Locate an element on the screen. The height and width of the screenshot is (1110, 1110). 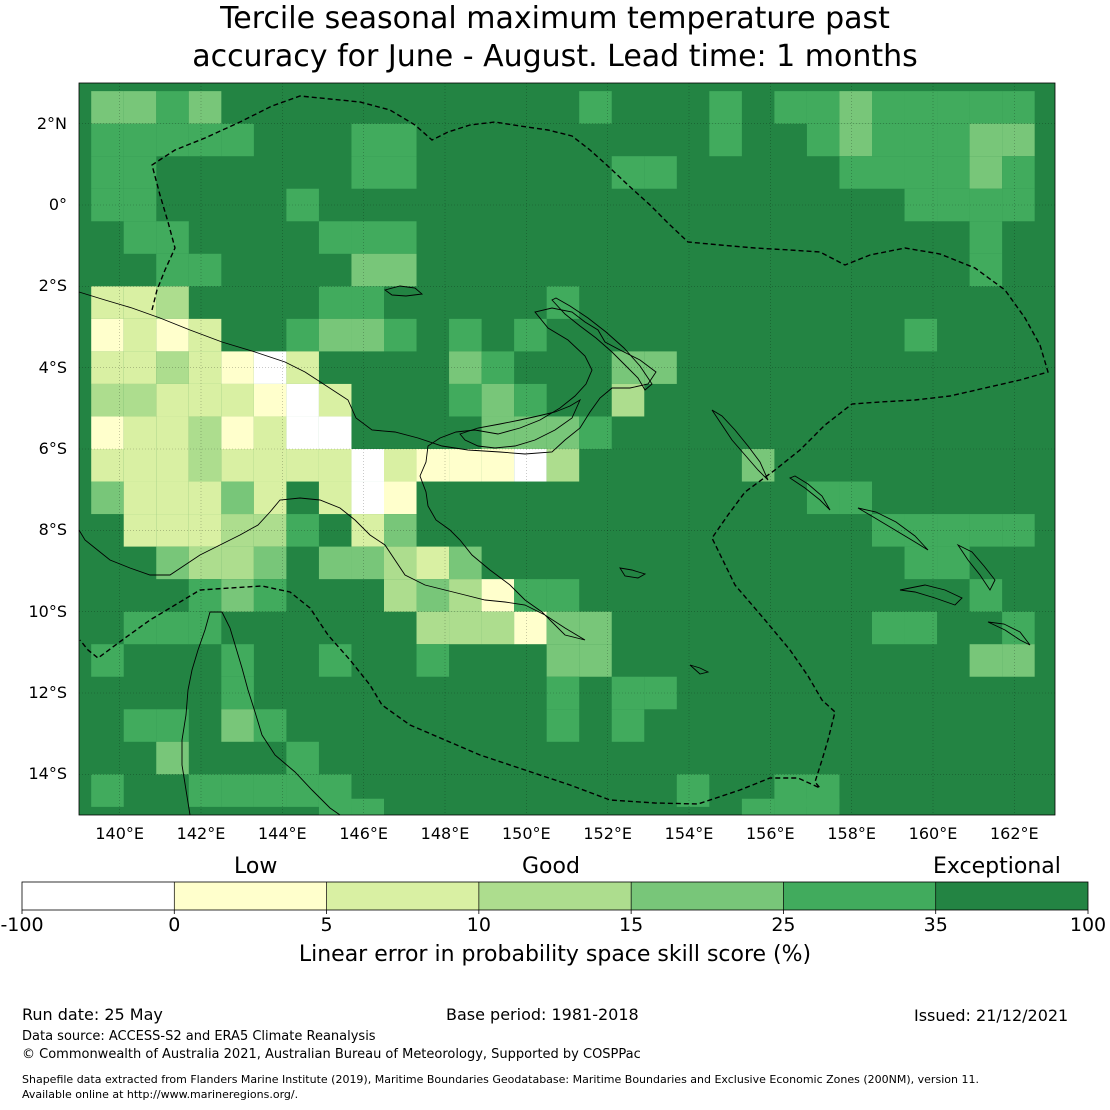
latitude-tick-label: 12°S is located at coordinates (47, 692).